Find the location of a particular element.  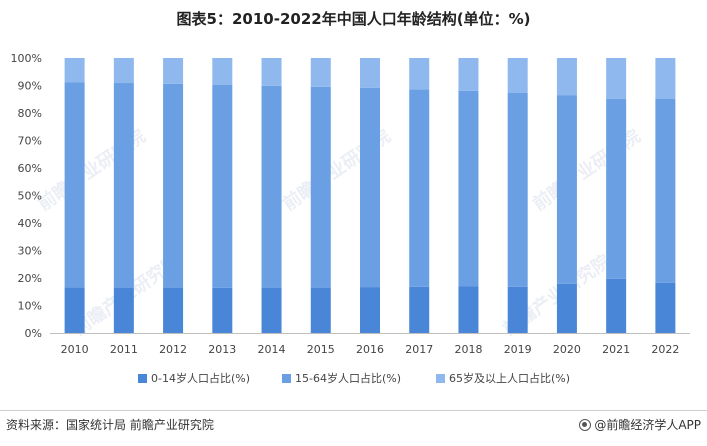

x-tick-label: 2011 is located at coordinates (124, 349).